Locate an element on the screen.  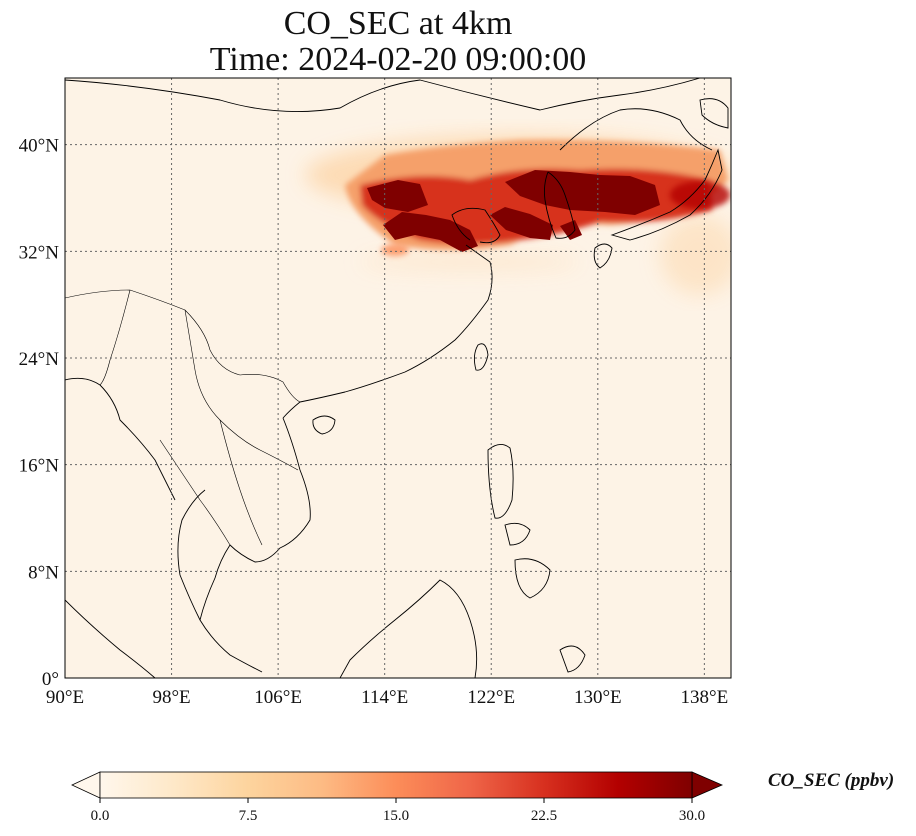
colorbar-tick-label: 30.0 is located at coordinates (692, 816).